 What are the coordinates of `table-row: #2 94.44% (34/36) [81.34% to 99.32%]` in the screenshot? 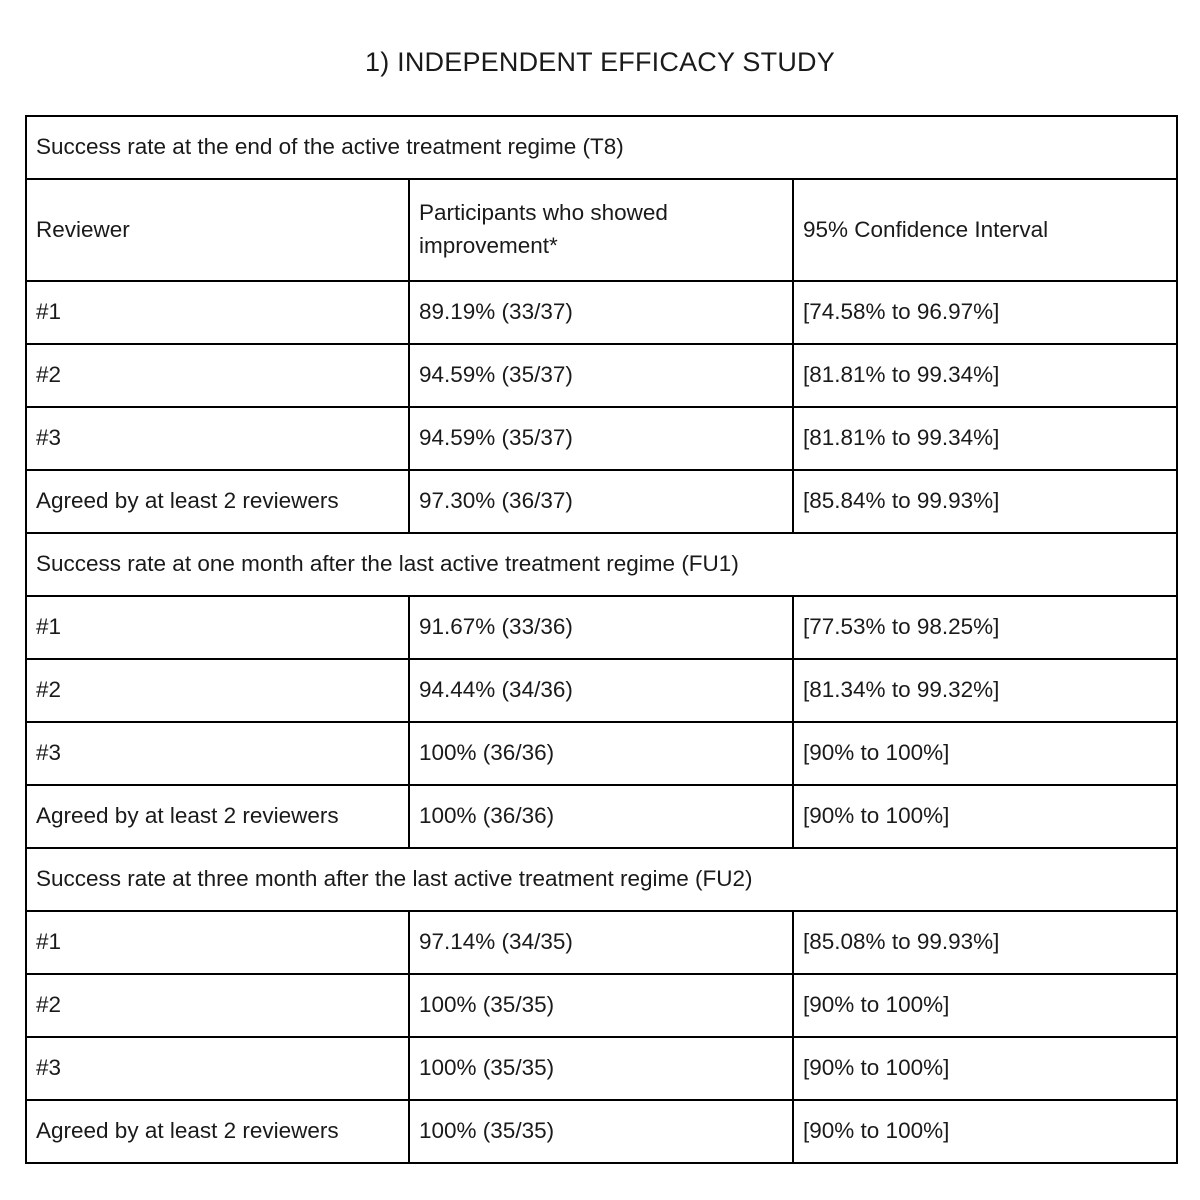 It's located at (602, 690).